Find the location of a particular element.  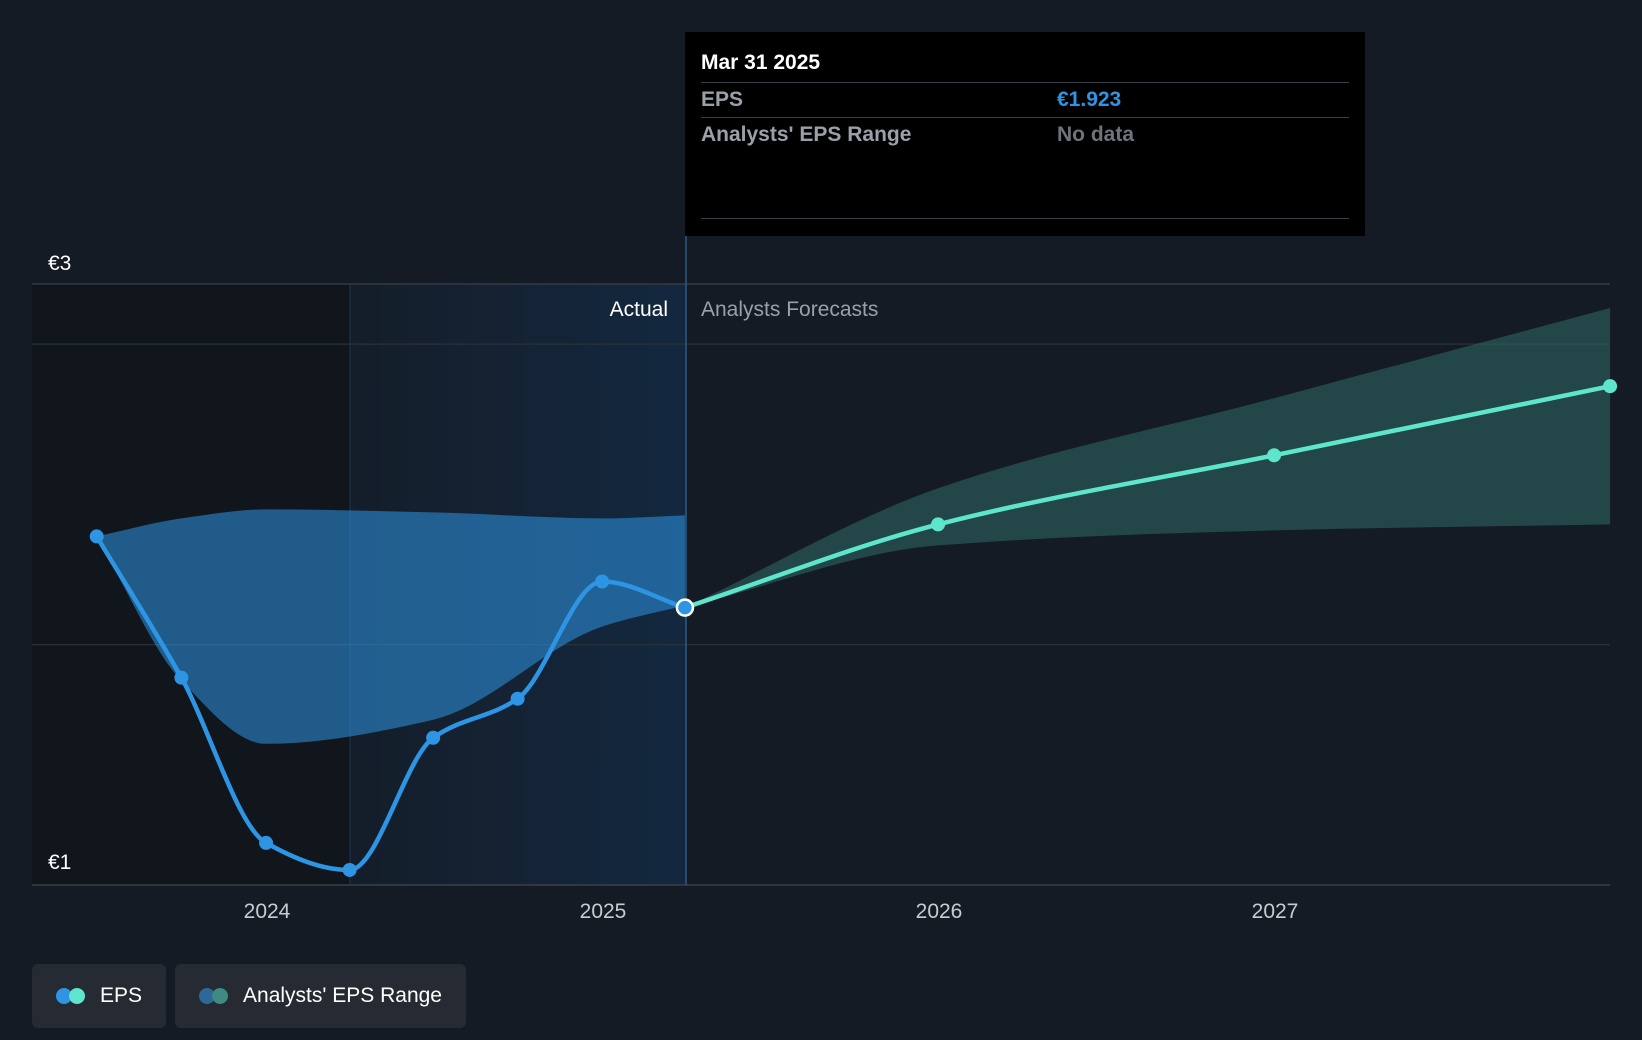

forecast-eps-line is located at coordinates (1147, 496).